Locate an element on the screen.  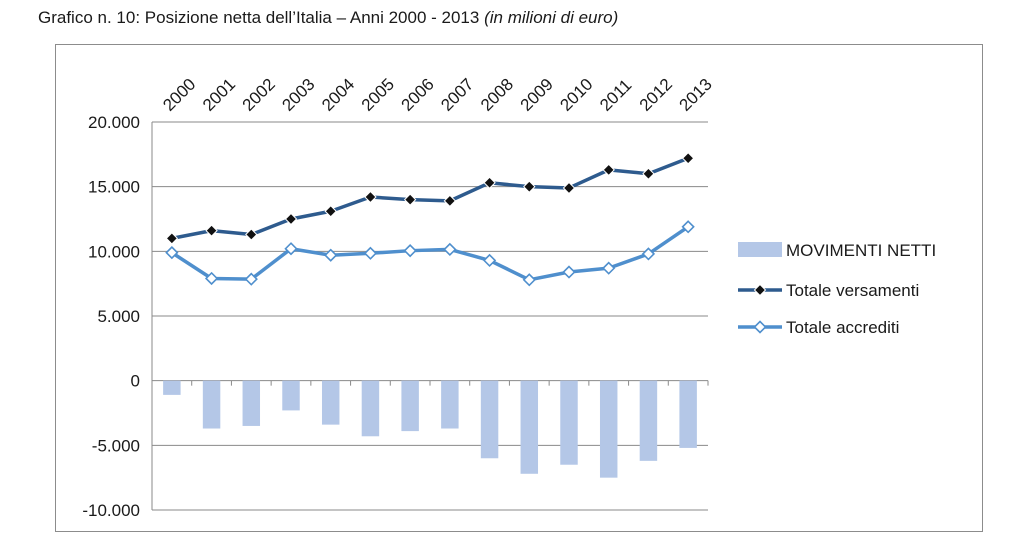
legend-label: MOVIMENTI NETTI is located at coordinates (861, 250).